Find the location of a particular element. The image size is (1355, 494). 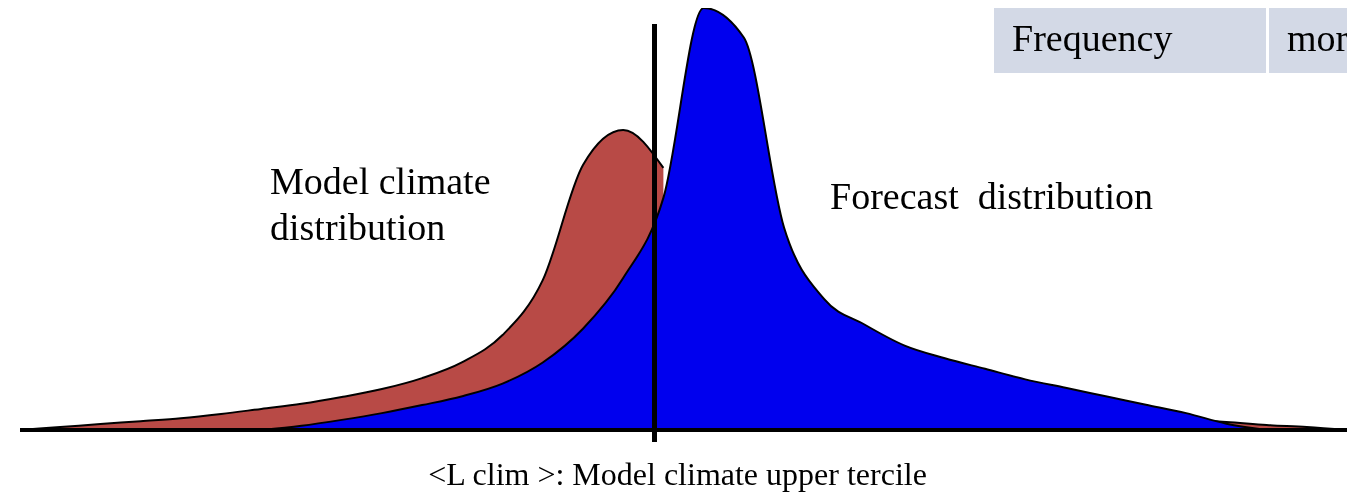

series-label: Model climate distribution is located at coordinates (381, 204).